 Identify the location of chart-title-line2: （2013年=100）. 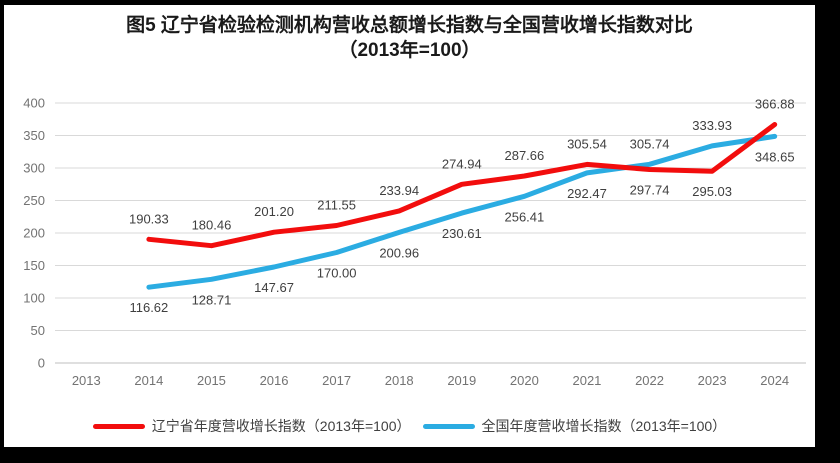
(409, 51).